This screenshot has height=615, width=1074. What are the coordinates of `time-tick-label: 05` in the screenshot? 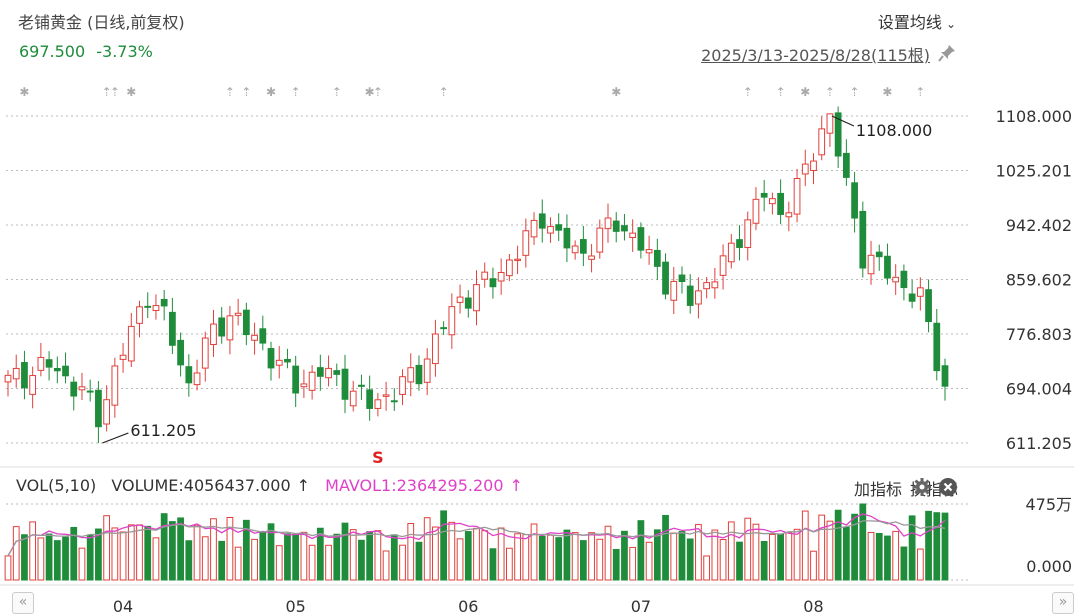 It's located at (295, 606).